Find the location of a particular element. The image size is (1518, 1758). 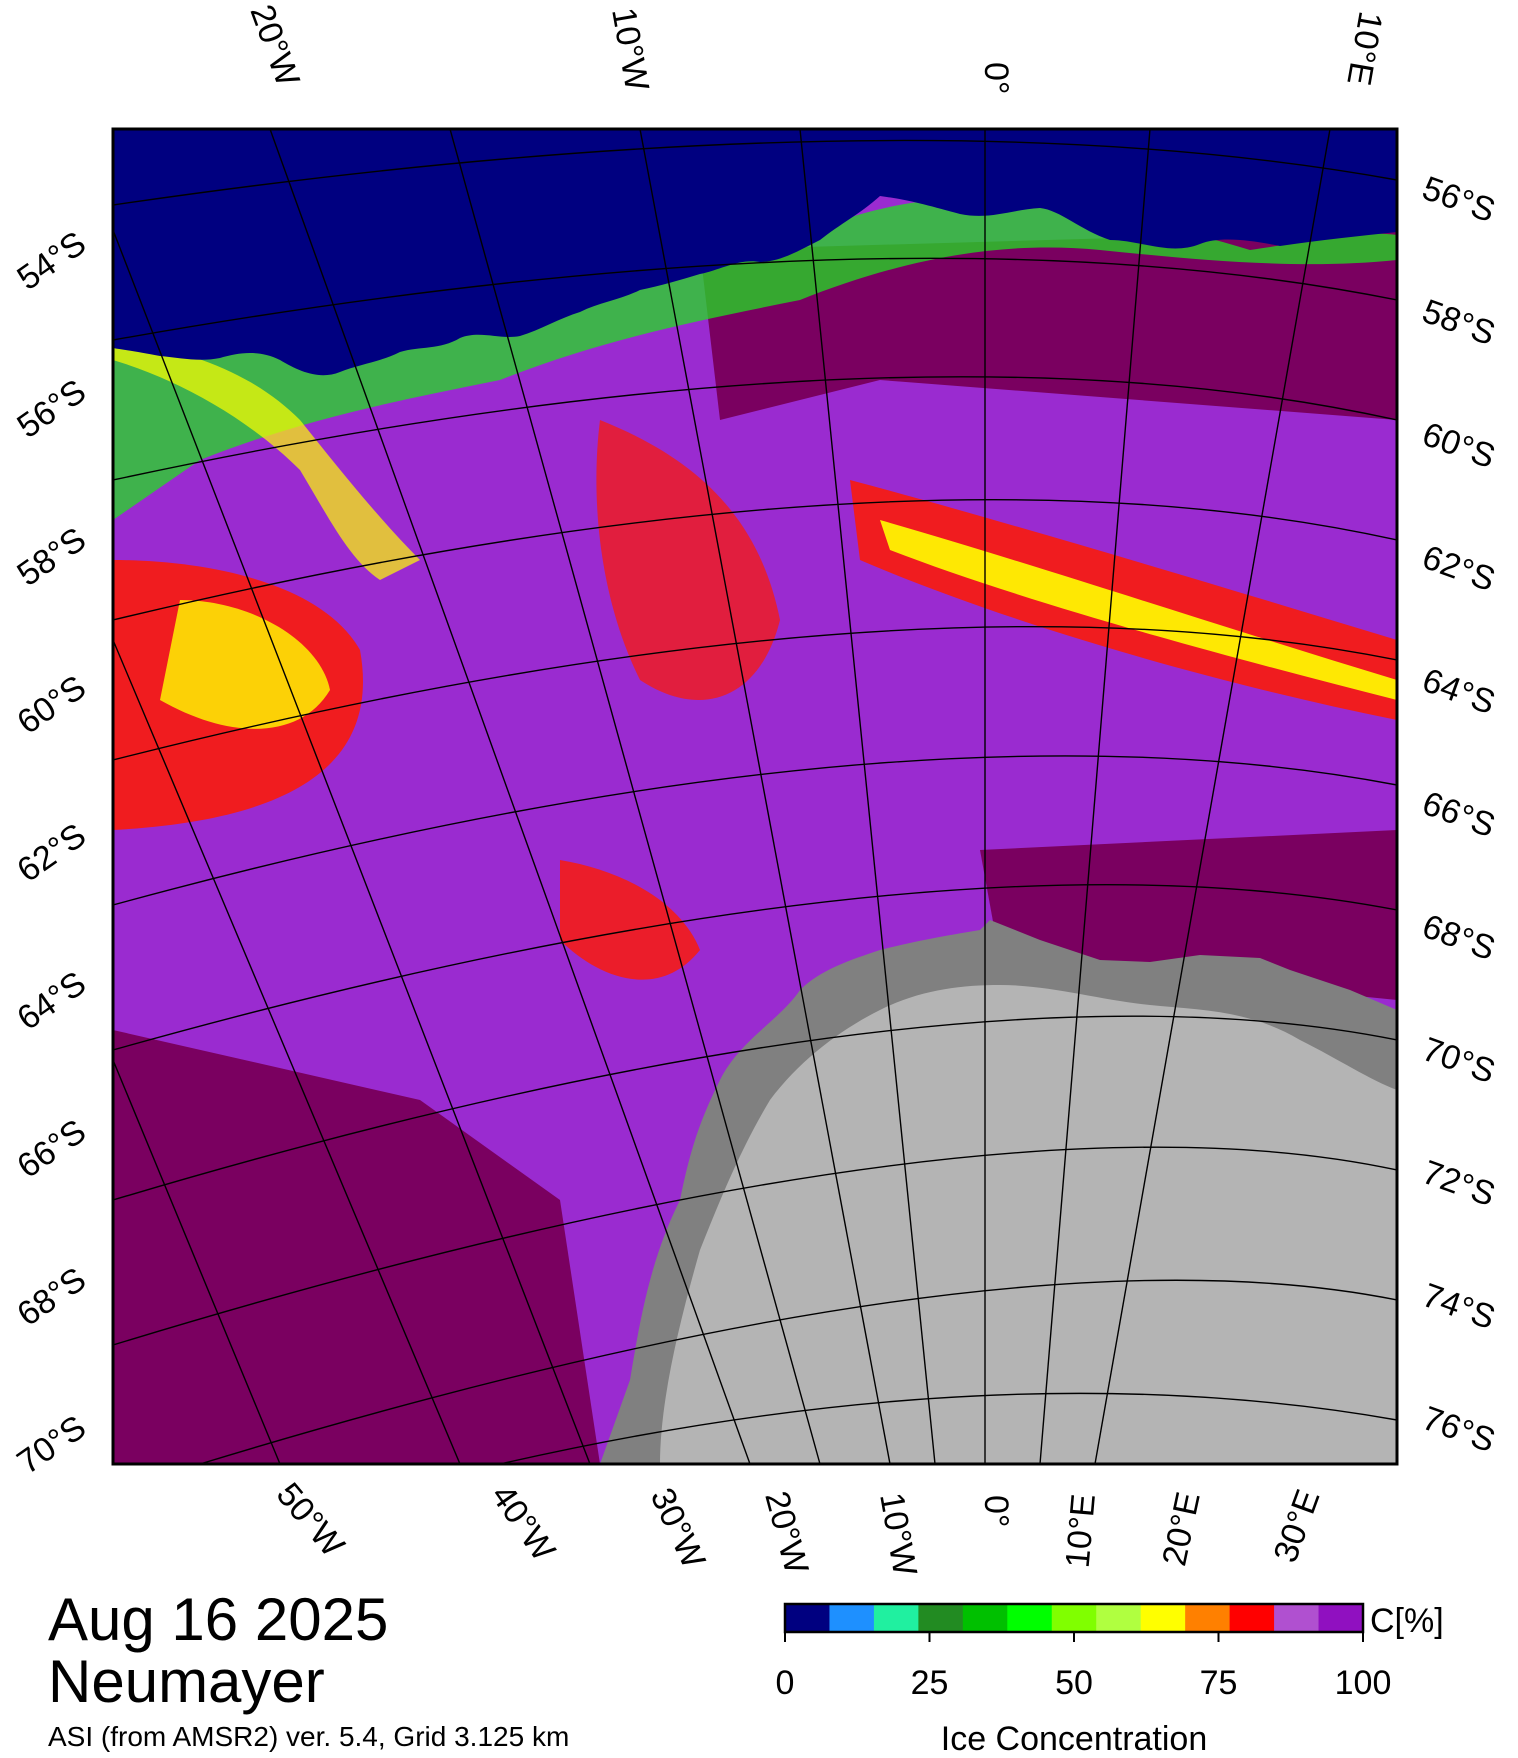

left-latitude-labels: 54°S 56°S 58°S 60°S 62°S 64°S 66°S 68°S 70°S is located at coordinates (51, 853).